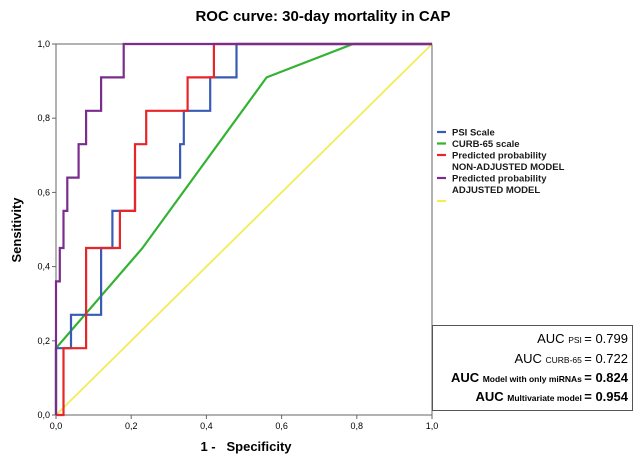 This screenshot has height=457, width=637. What do you see at coordinates (576, 340) in the screenshot?
I see `auc-subscript: PSI` at bounding box center [576, 340].